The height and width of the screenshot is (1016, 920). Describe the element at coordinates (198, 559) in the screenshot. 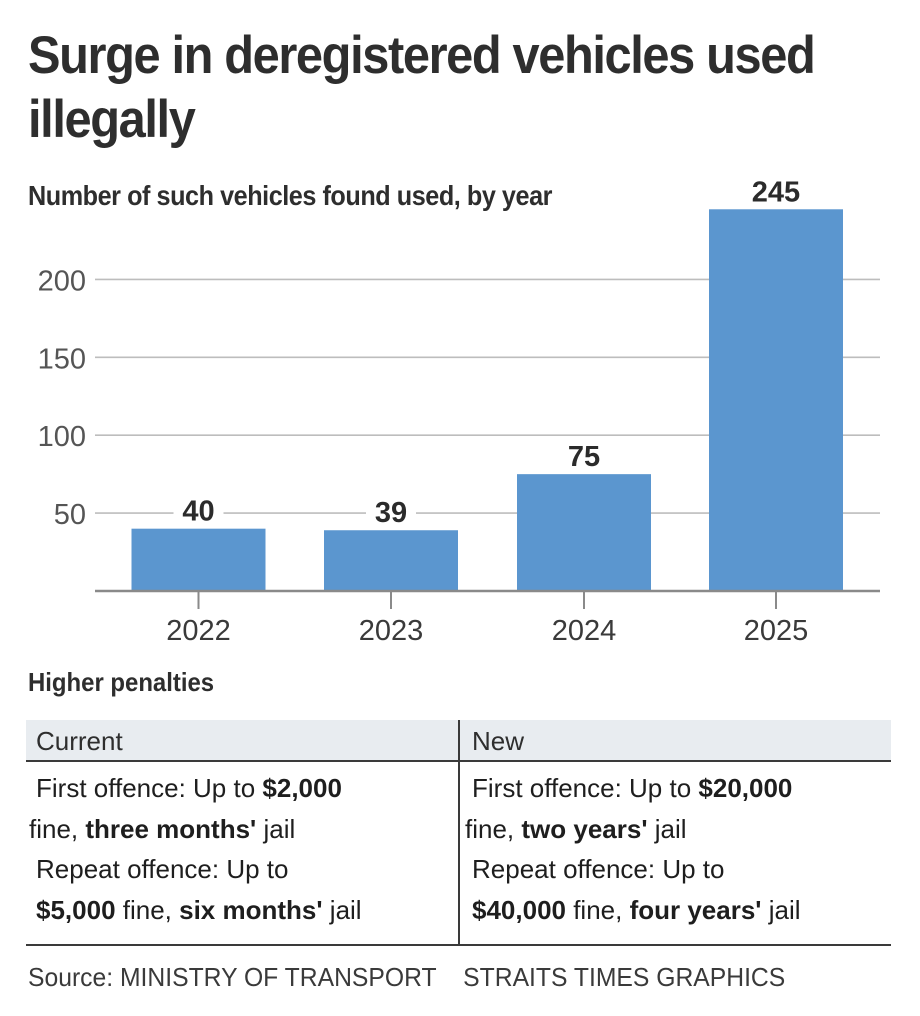

I see `bar-2022` at that location.